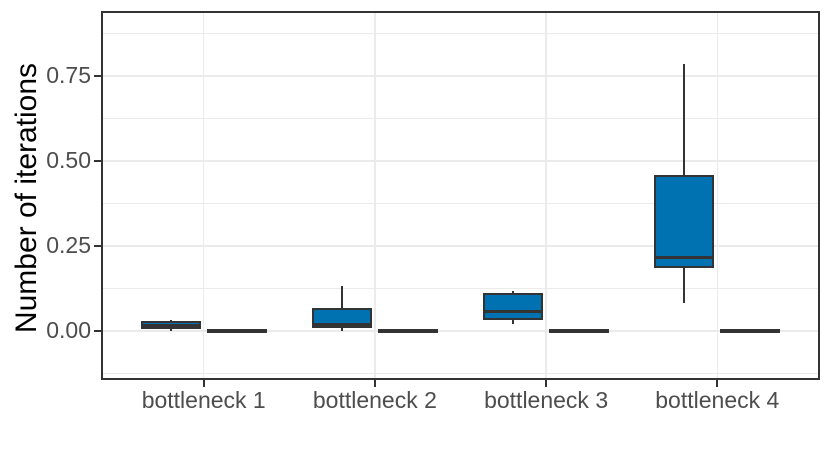  What do you see at coordinates (546, 400) in the screenshot?
I see `x-tick-label: bottleneck 3` at bounding box center [546, 400].